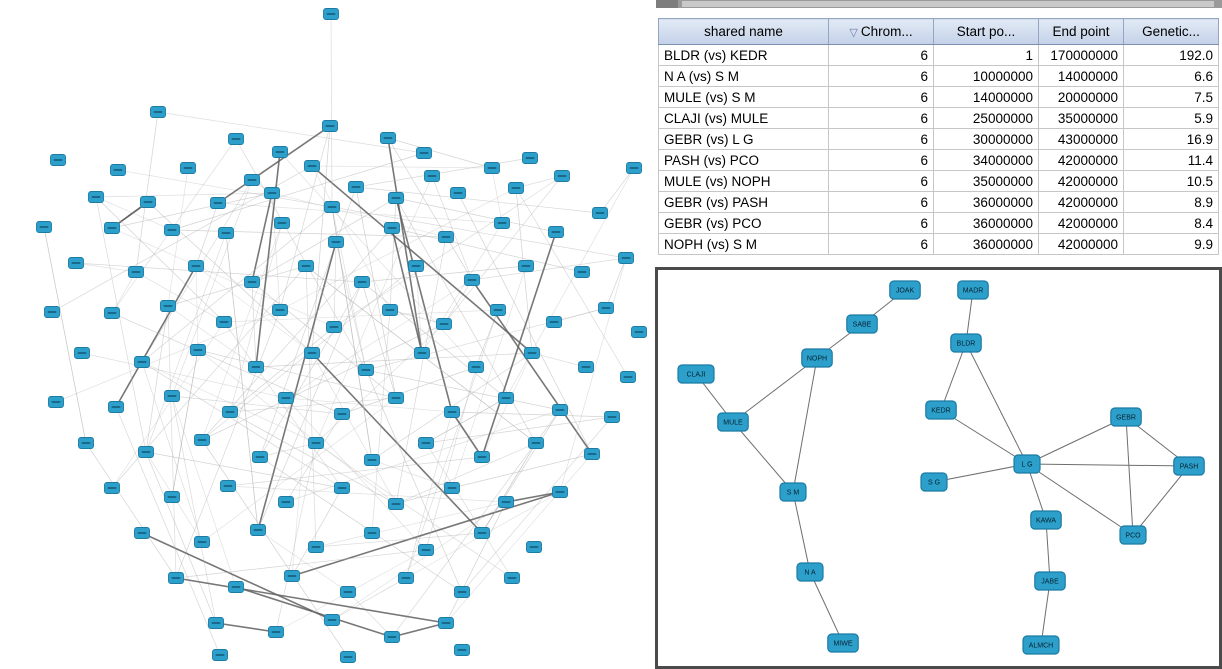 This screenshot has width=1222, height=669. What do you see at coordinates (881, 160) in the screenshot?
I see `table-cell: 6` at bounding box center [881, 160].